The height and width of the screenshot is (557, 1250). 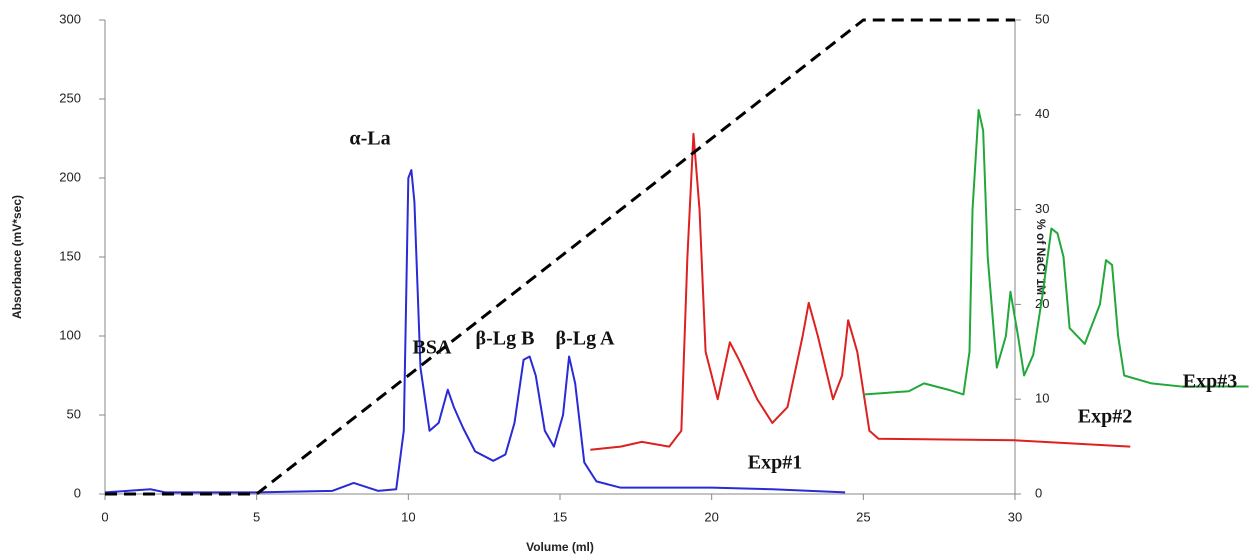 What do you see at coordinates (70, 176) in the screenshot?
I see `y-tick-label: 200` at bounding box center [70, 176].